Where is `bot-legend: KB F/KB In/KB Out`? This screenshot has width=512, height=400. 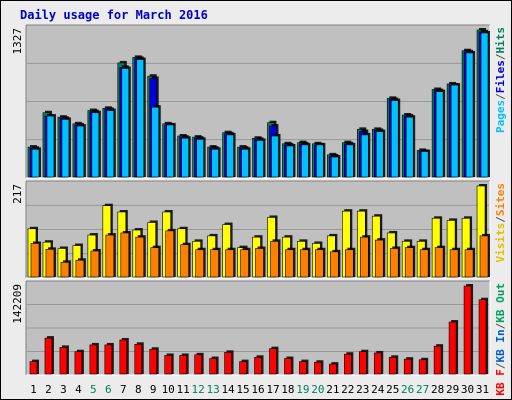 bot-legend: KB F/KB In/KB Out is located at coordinates (500, 339).